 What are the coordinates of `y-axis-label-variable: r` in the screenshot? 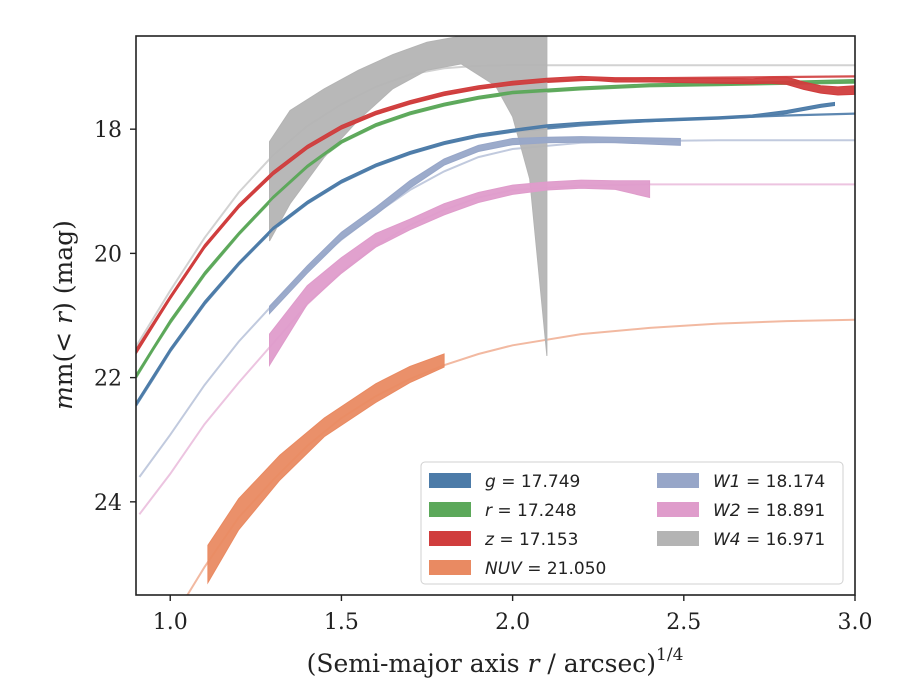 It's located at (63, 317).